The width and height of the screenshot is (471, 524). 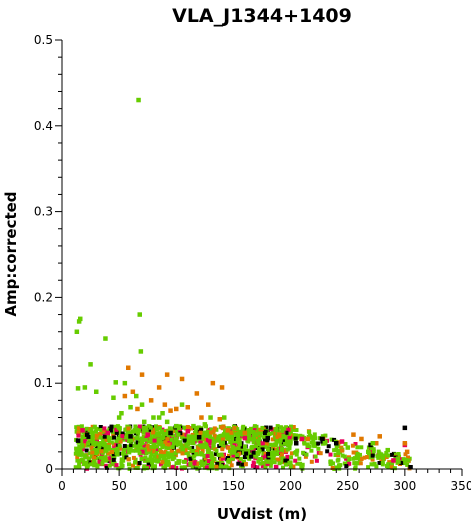 I want to click on y-tick-label: 0.3, so click(x=43, y=212).